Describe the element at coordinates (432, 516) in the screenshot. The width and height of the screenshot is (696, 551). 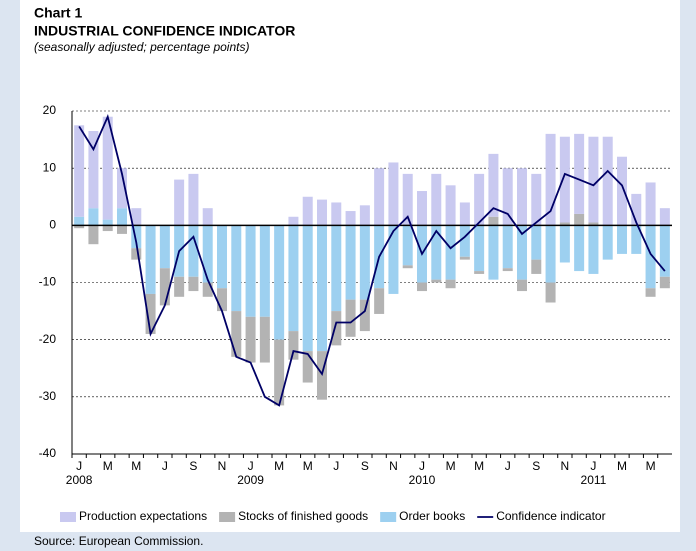
I see `legend-label: Order books` at that location.